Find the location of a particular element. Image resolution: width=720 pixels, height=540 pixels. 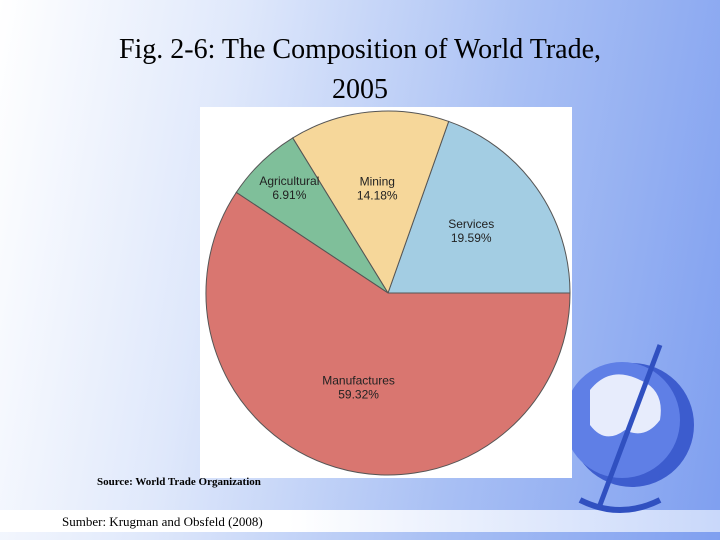

category-label: Manufactures is located at coordinates (358, 381).